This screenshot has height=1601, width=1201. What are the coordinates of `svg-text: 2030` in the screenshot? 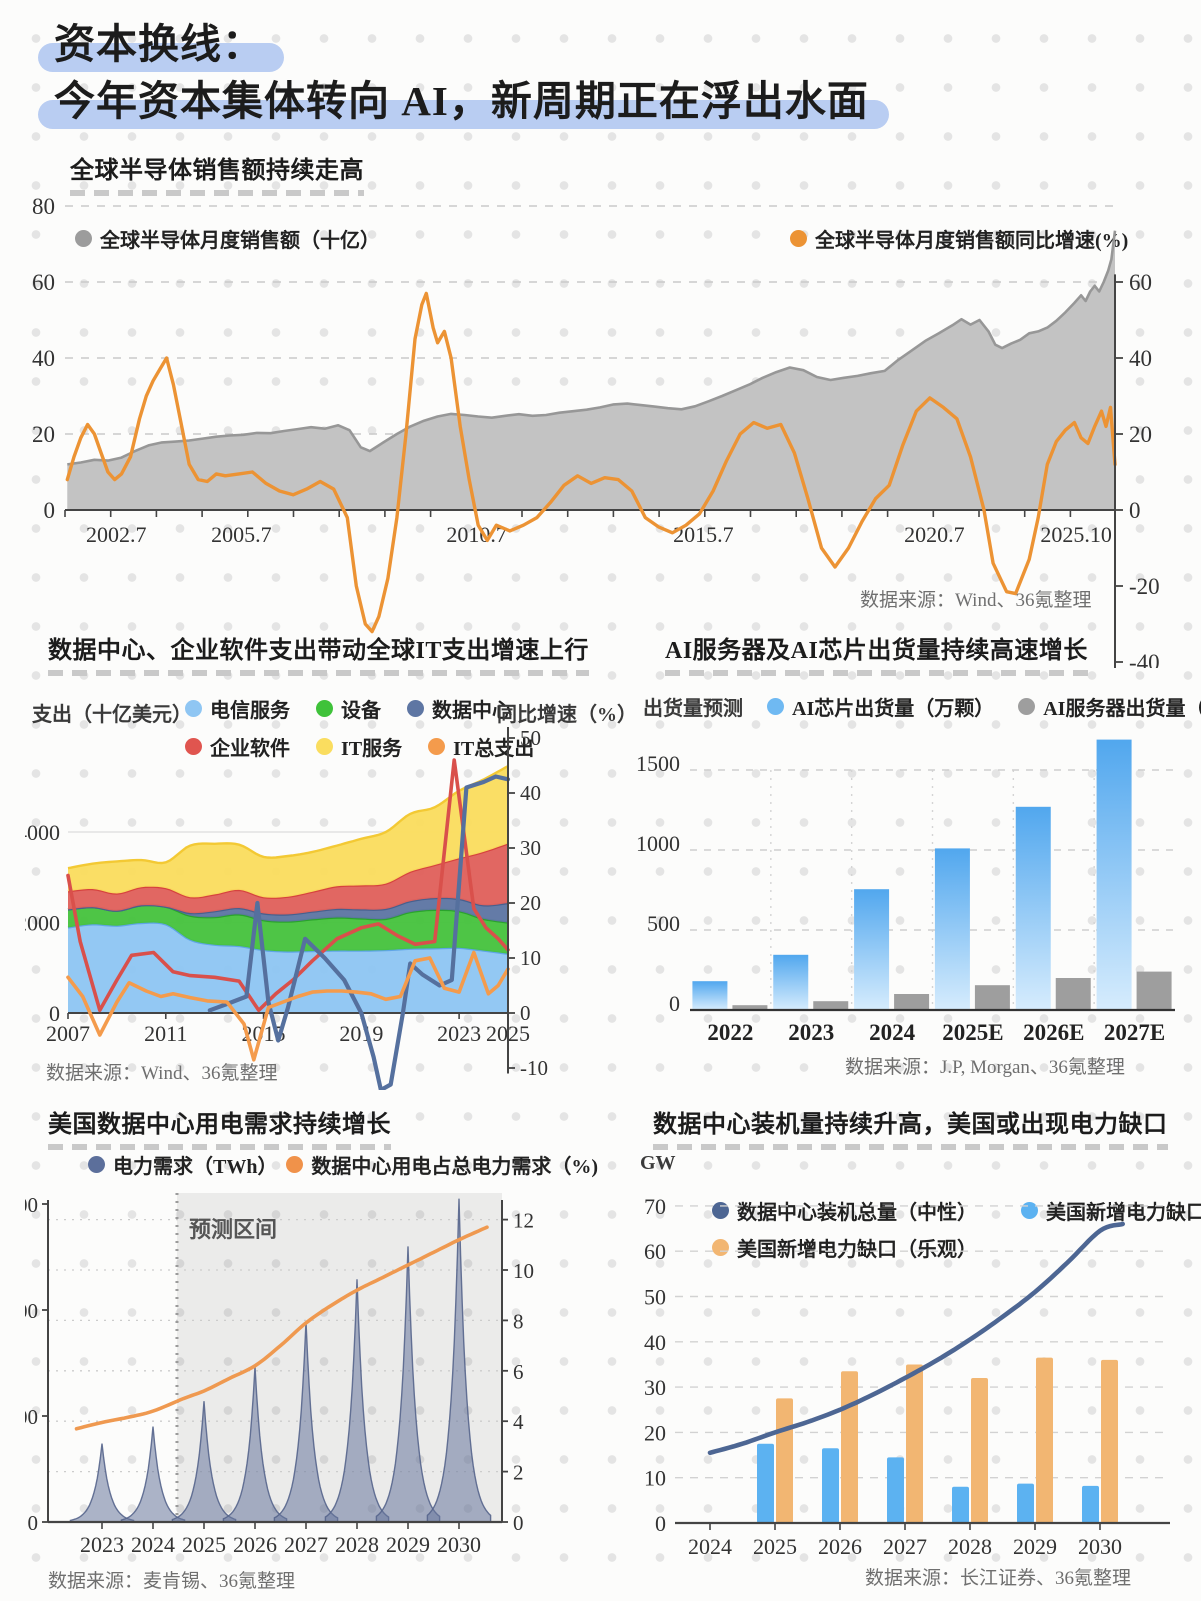 It's located at (1100, 1546).